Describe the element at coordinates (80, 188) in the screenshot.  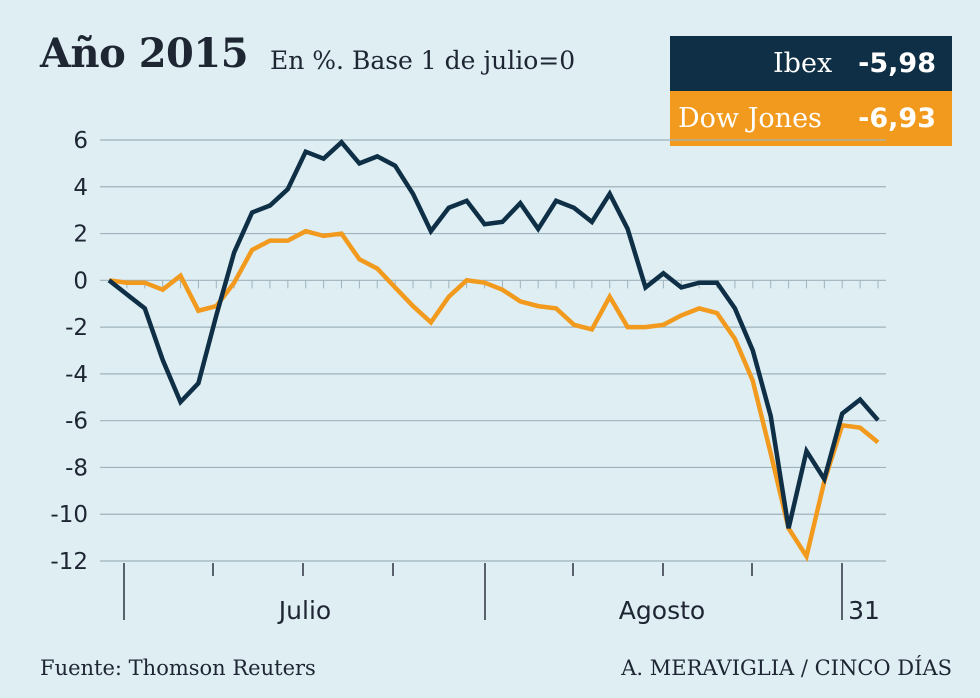
I see `y-tick-label: 4` at that location.